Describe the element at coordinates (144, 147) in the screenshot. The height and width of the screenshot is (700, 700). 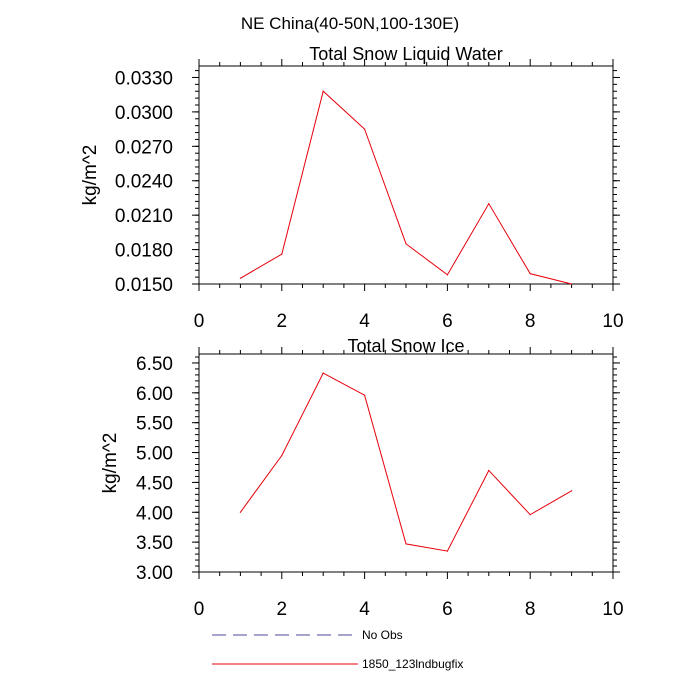
I see `y-tick-label: 0.0270` at that location.